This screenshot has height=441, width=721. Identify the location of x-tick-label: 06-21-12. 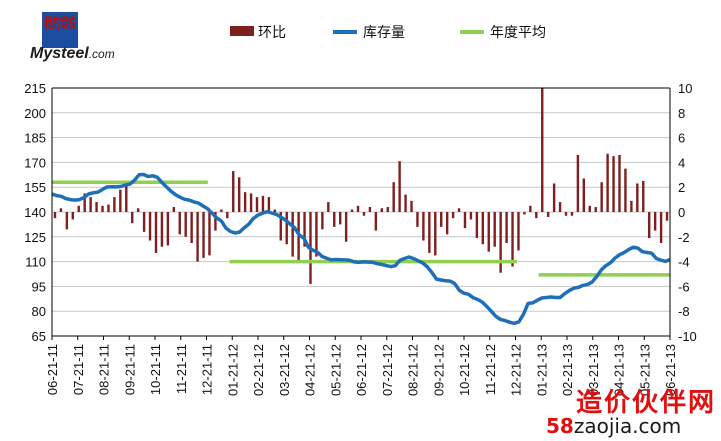
(361, 370).